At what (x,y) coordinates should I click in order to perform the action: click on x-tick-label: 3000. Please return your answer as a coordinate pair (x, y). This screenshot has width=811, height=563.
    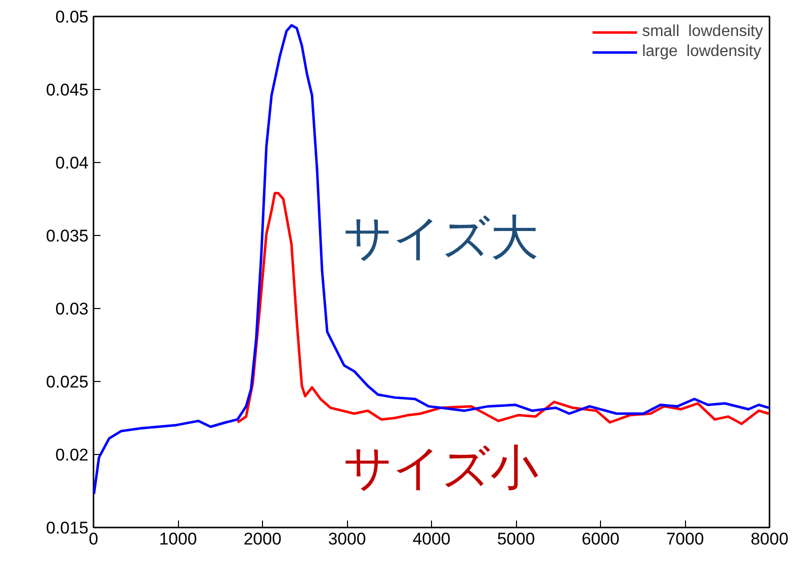
    Looking at the image, I should click on (347, 539).